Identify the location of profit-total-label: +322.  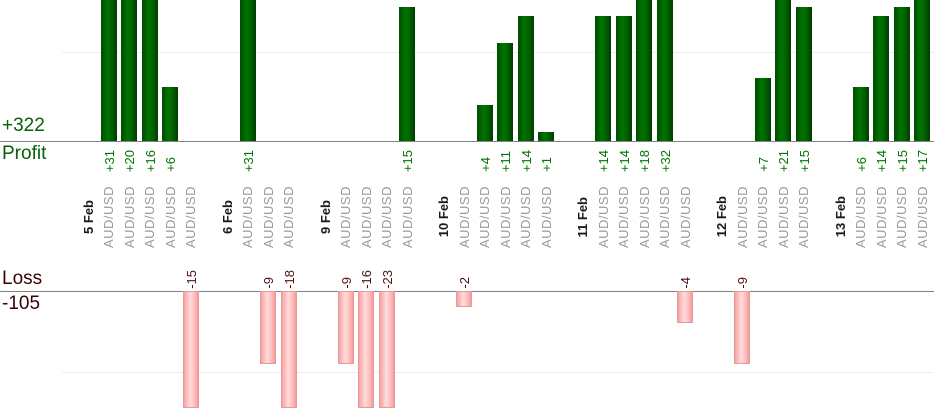
(23, 125).